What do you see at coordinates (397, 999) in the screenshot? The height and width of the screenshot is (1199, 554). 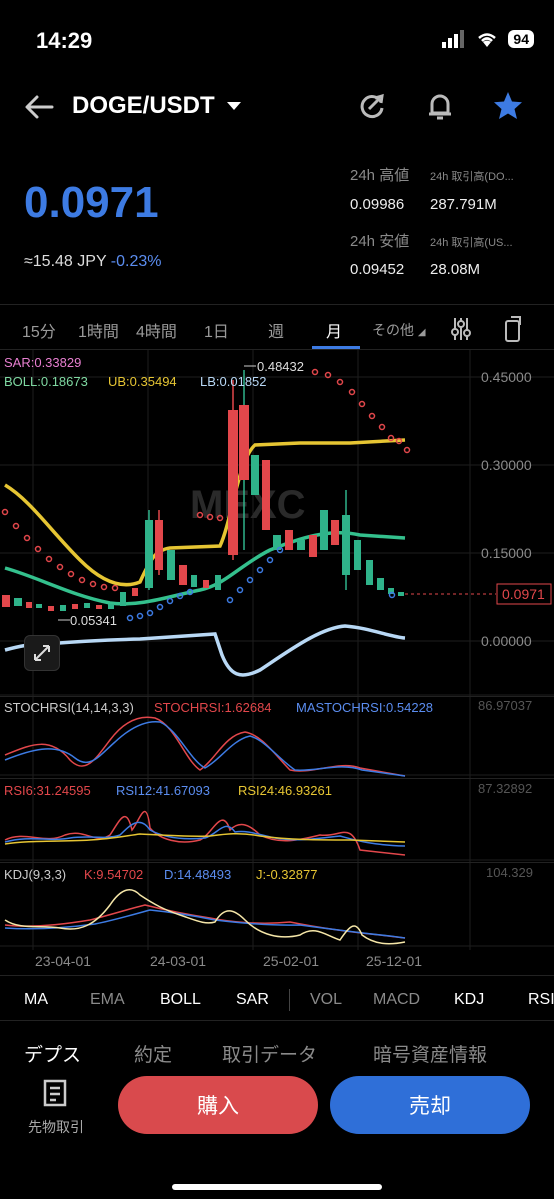 I see `ind-macd: MACD` at bounding box center [397, 999].